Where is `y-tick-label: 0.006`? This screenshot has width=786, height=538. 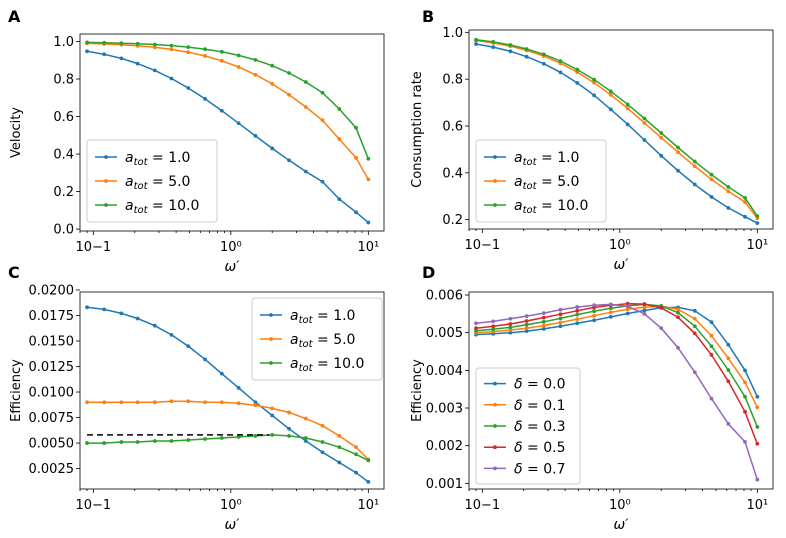
y-tick-label: 0.006 is located at coordinates (444, 296).